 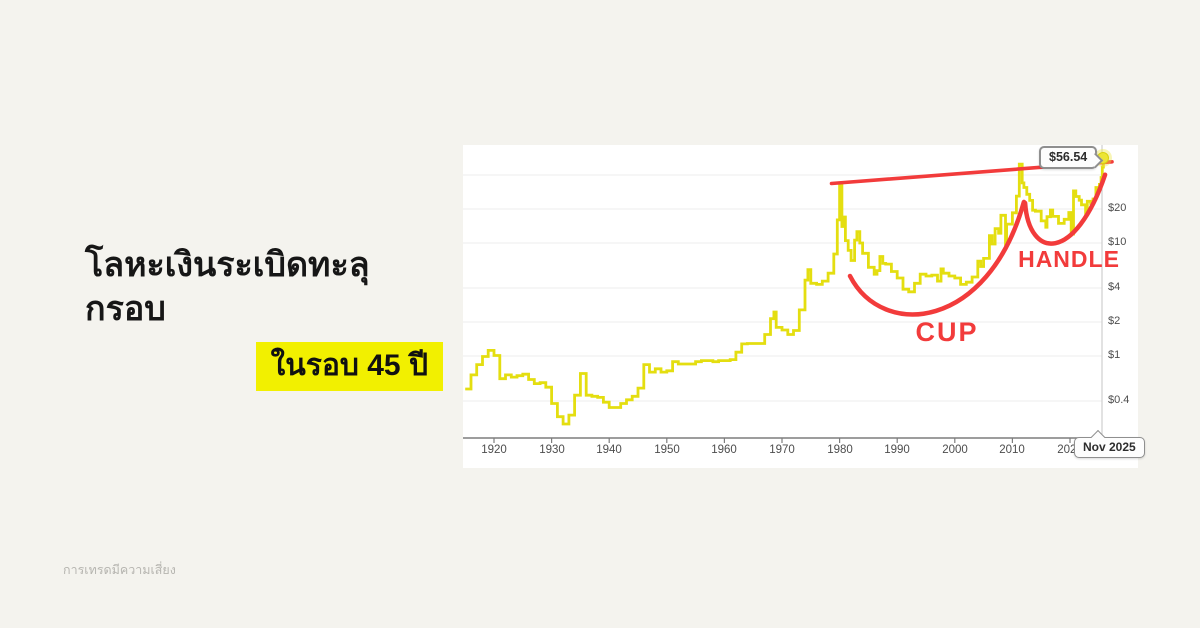 What do you see at coordinates (609, 450) in the screenshot?
I see `x-tick-label: 1940` at bounding box center [609, 450].